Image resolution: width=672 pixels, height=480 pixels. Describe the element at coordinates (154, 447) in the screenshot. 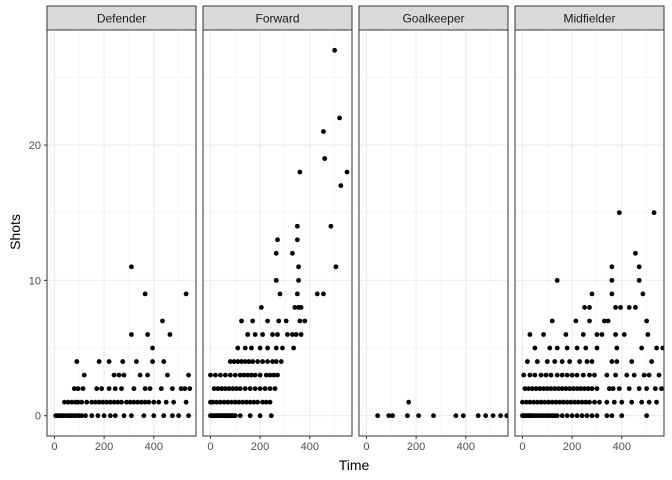

I see `x-tick-label: 400` at that location.